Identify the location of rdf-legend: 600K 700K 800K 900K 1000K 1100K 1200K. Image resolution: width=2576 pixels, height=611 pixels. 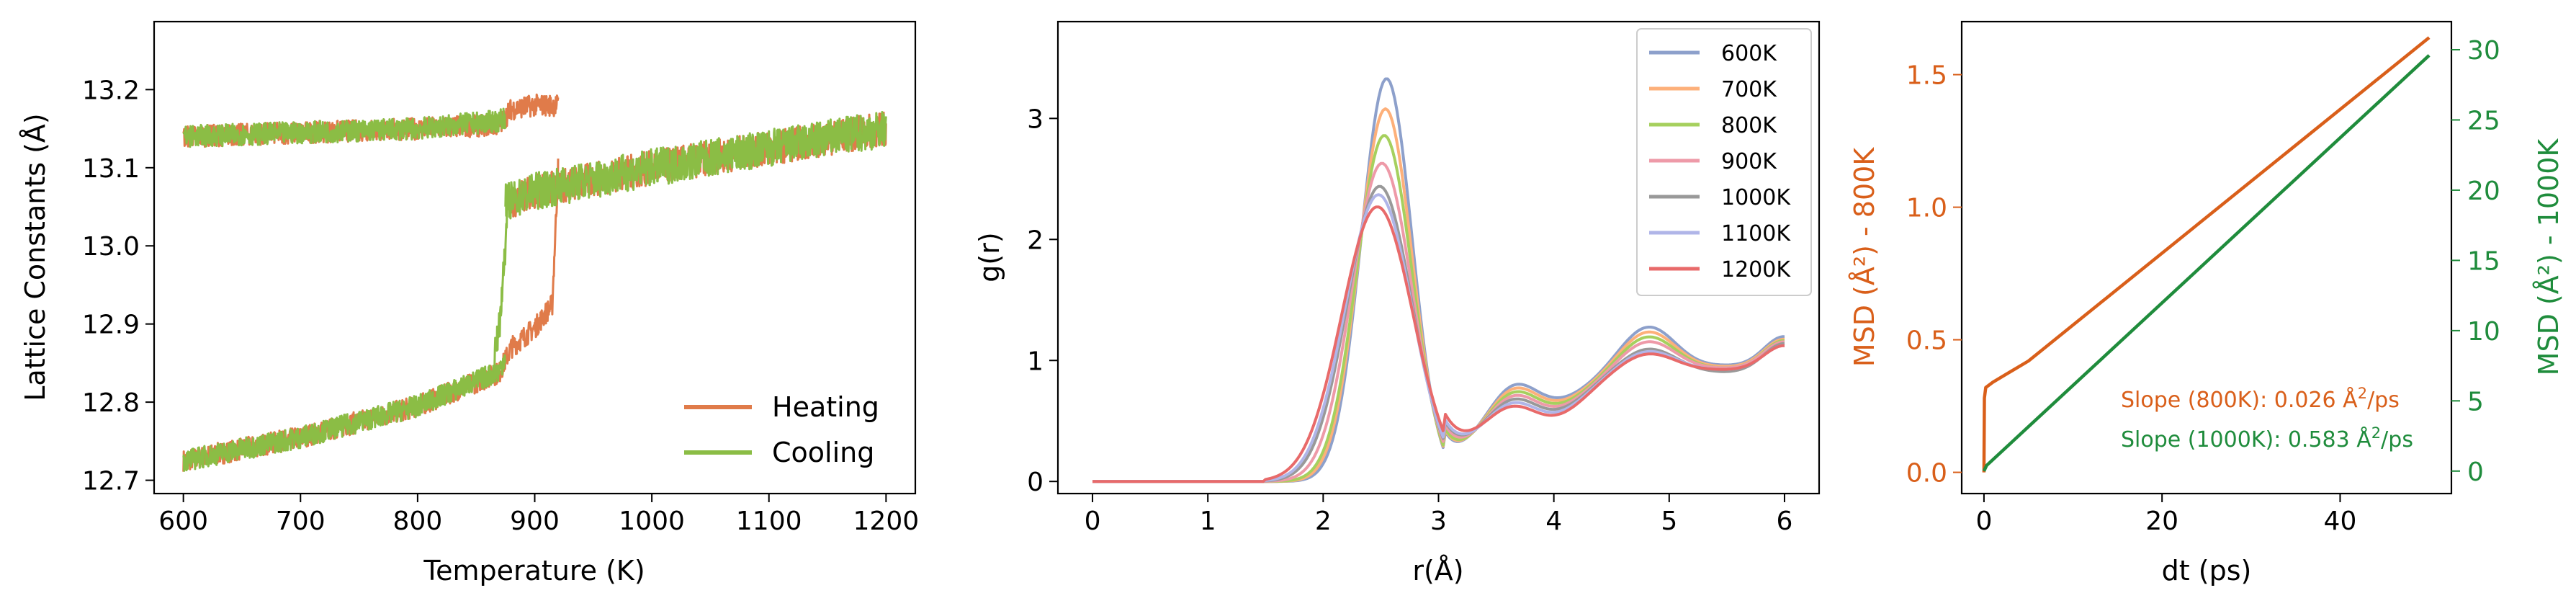
(1724, 162).